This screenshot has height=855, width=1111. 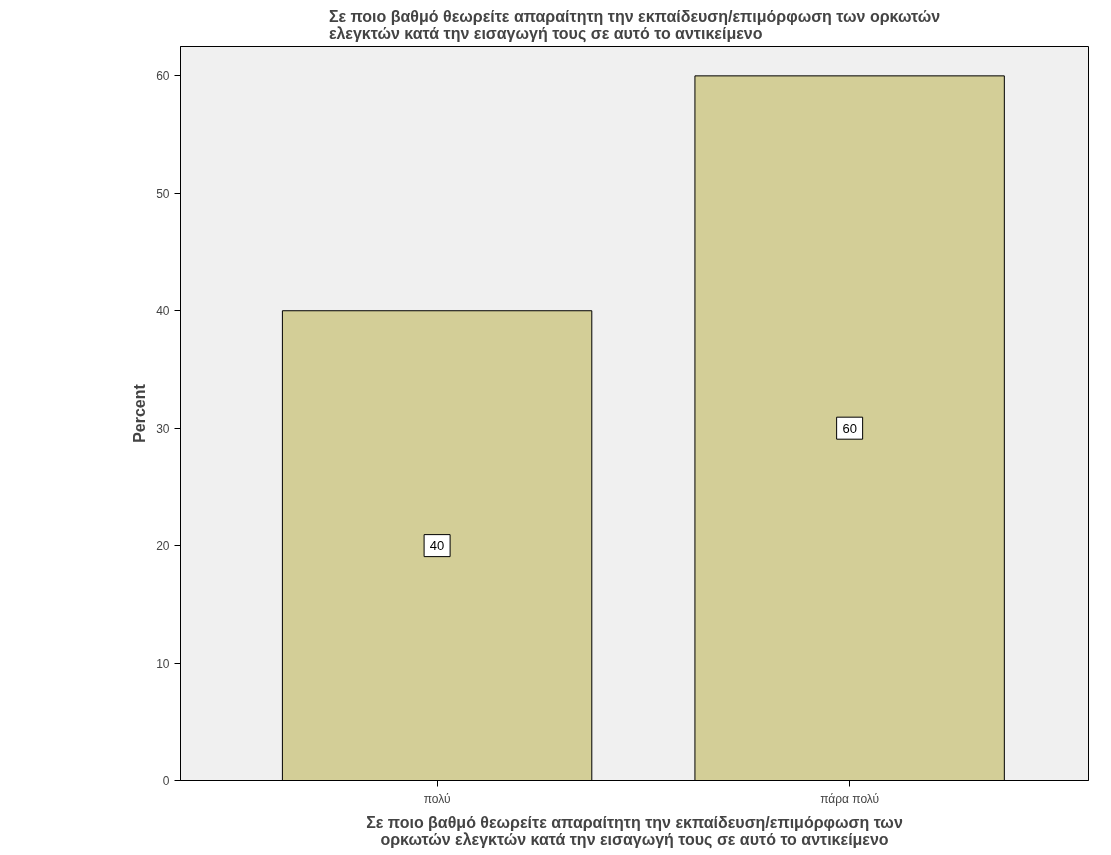 What do you see at coordinates (634, 831) in the screenshot?
I see `x-axis-title: Σε ποιο βαθμό θεωρείτε απαραίτητη την εκπαίδευση/επιμόρφωση των ορκωτών ελεγκτών κατά την εισαγωγή τους σε αυτό το αντικείμενο` at bounding box center [634, 831].